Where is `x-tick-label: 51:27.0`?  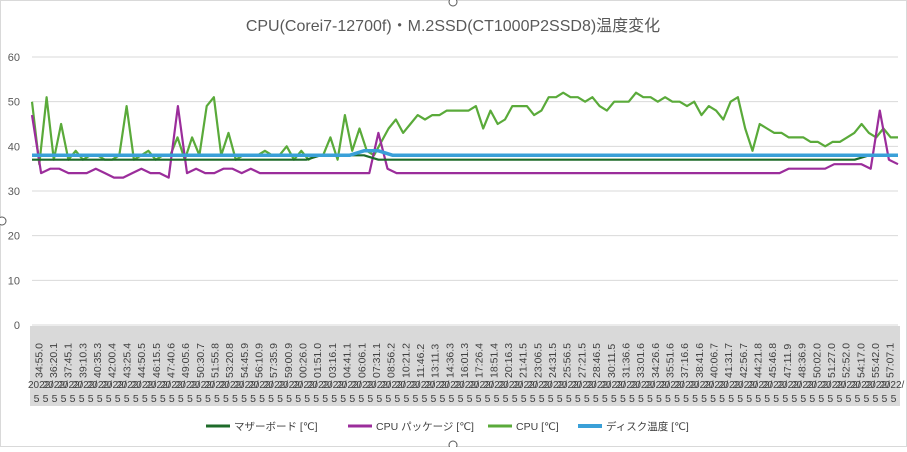
x-tick-label: 51:27.0 is located at coordinates (832, 360).